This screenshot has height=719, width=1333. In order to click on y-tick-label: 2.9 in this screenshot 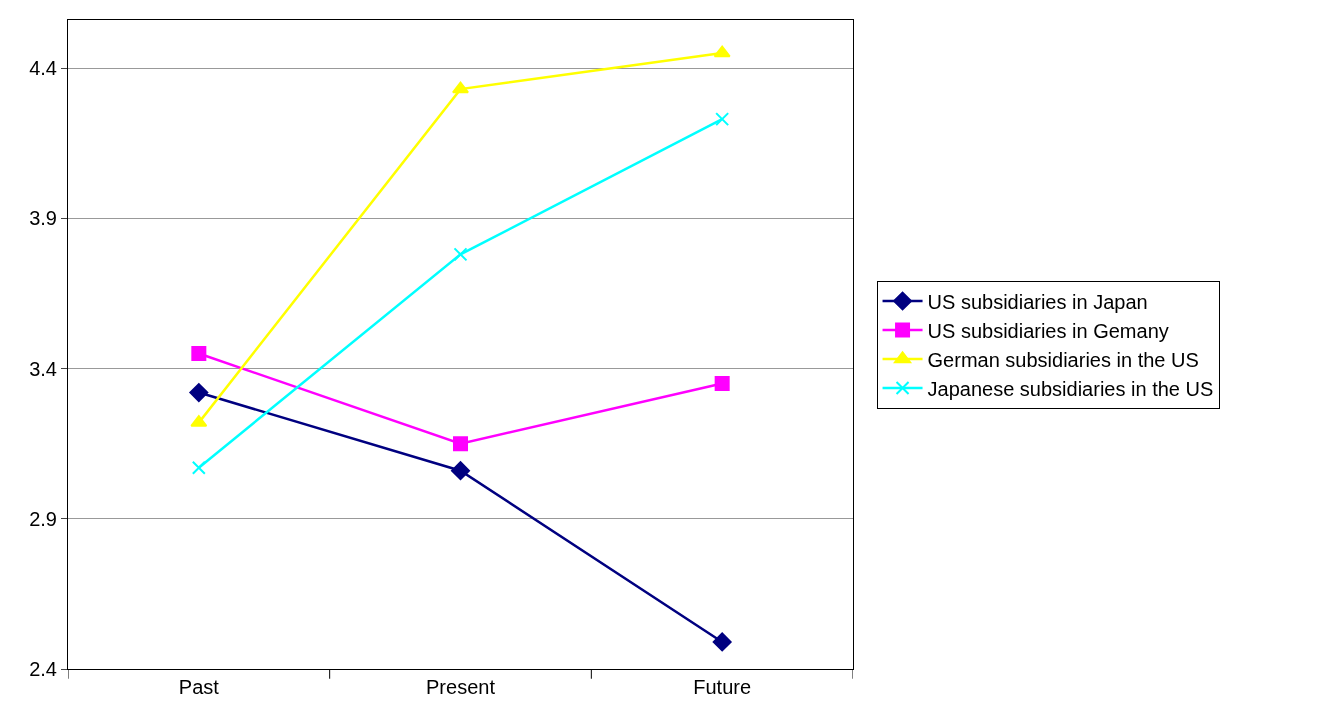, I will do `click(43, 518)`.